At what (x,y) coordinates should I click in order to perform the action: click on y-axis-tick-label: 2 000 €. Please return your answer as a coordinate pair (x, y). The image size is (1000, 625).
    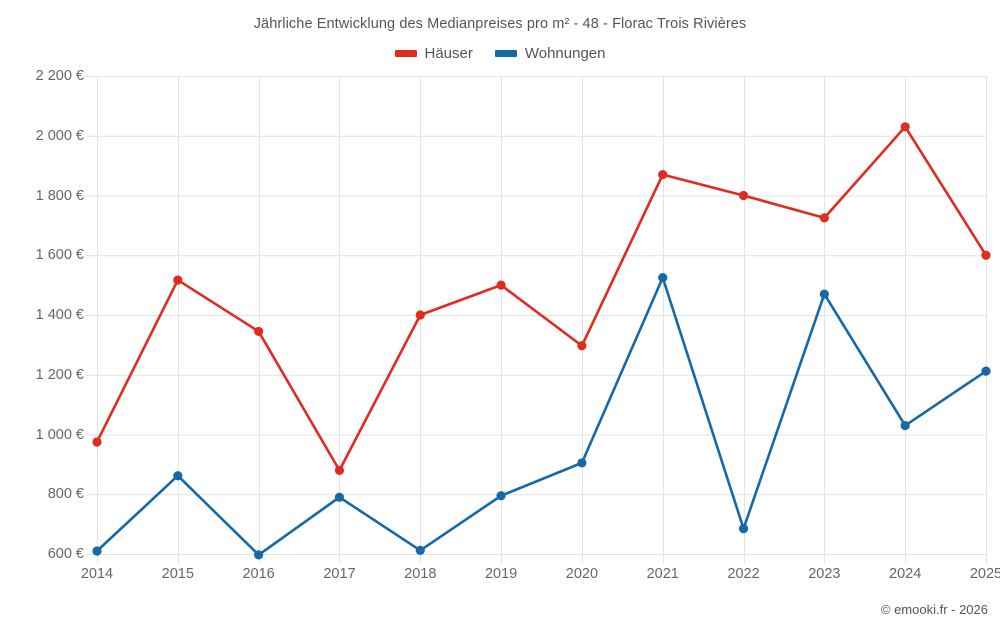
    Looking at the image, I should click on (59, 135).